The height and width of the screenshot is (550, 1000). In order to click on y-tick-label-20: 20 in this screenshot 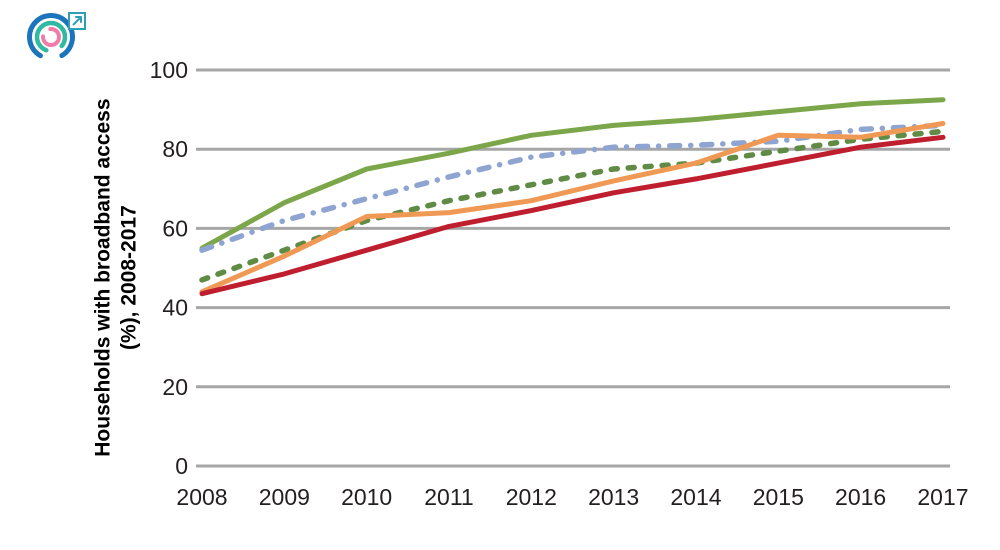, I will do `click(175, 387)`.